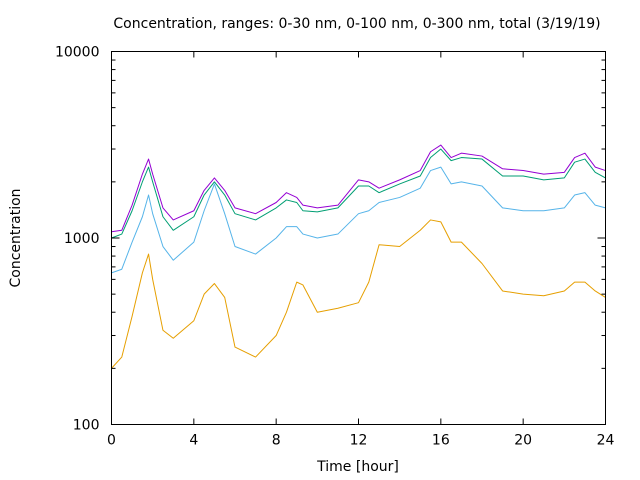  I want to click on x-tick-label: 4, so click(193, 441).